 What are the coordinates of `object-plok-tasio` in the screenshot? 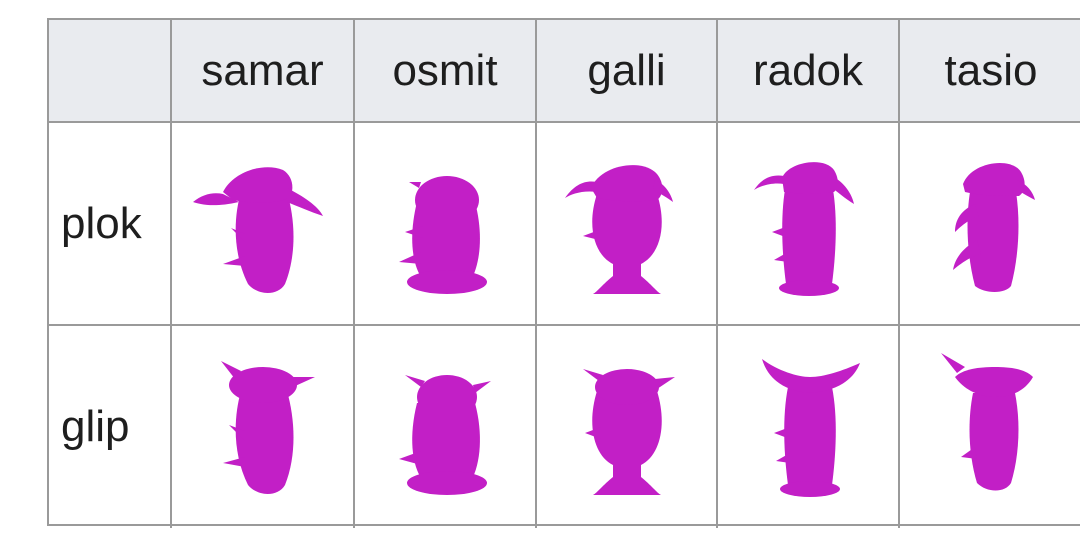 It's located at (990, 224).